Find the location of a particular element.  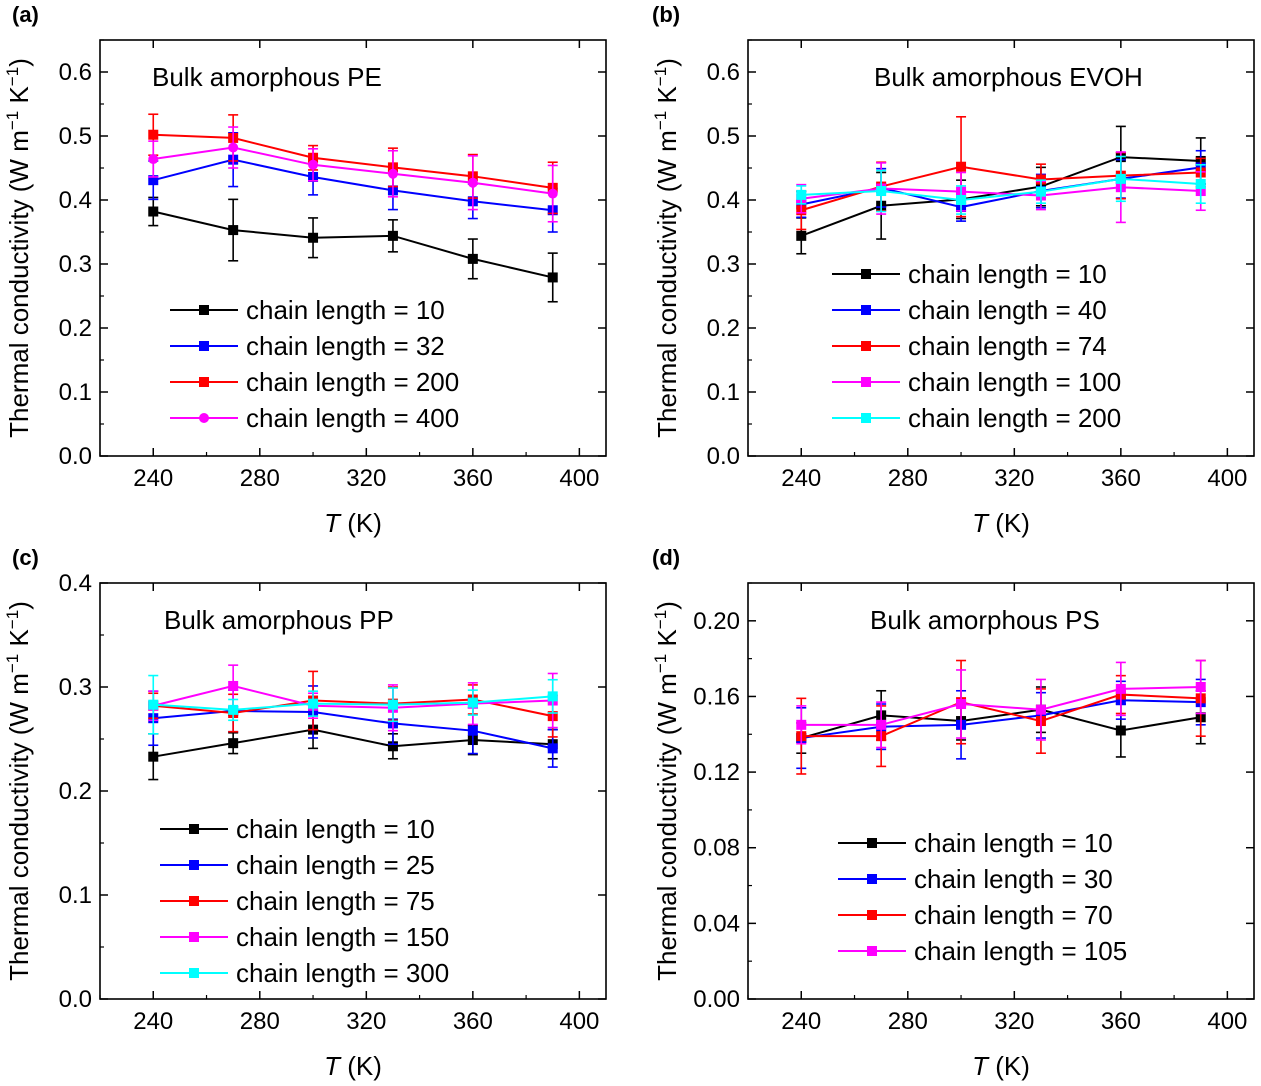

y-axis-label-k: K is located at coordinates (19, 98).